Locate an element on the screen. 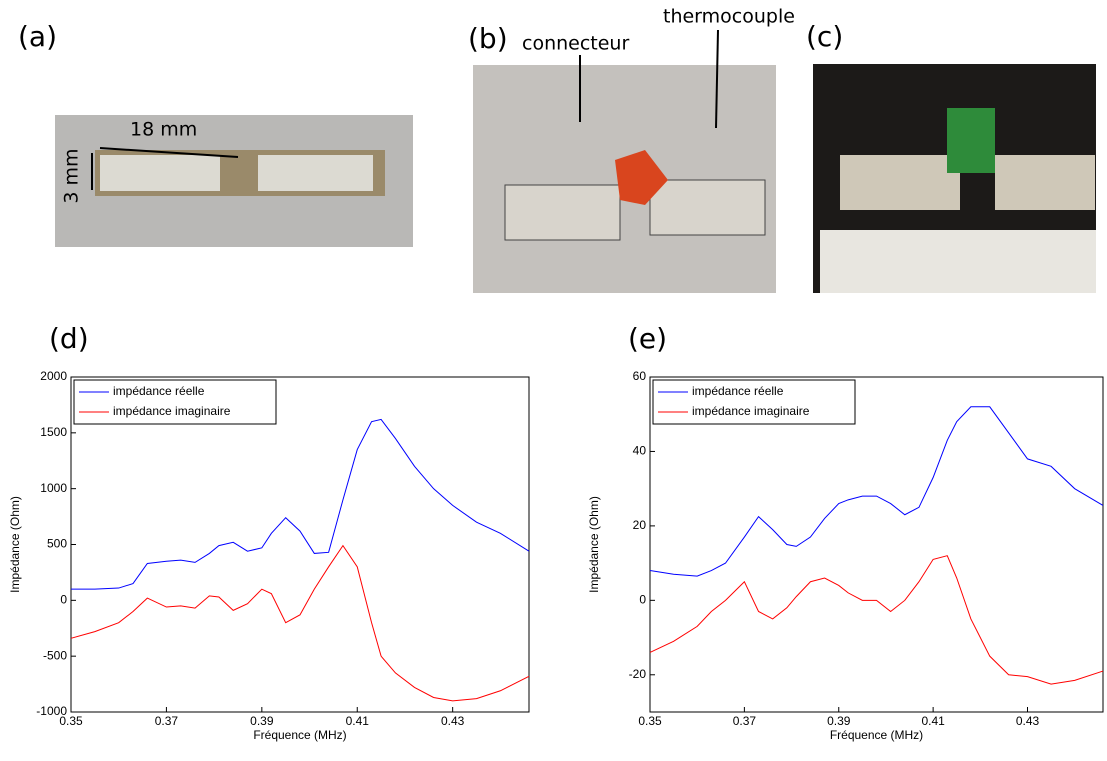  y-tick-label: 1500 is located at coordinates (53, 432).